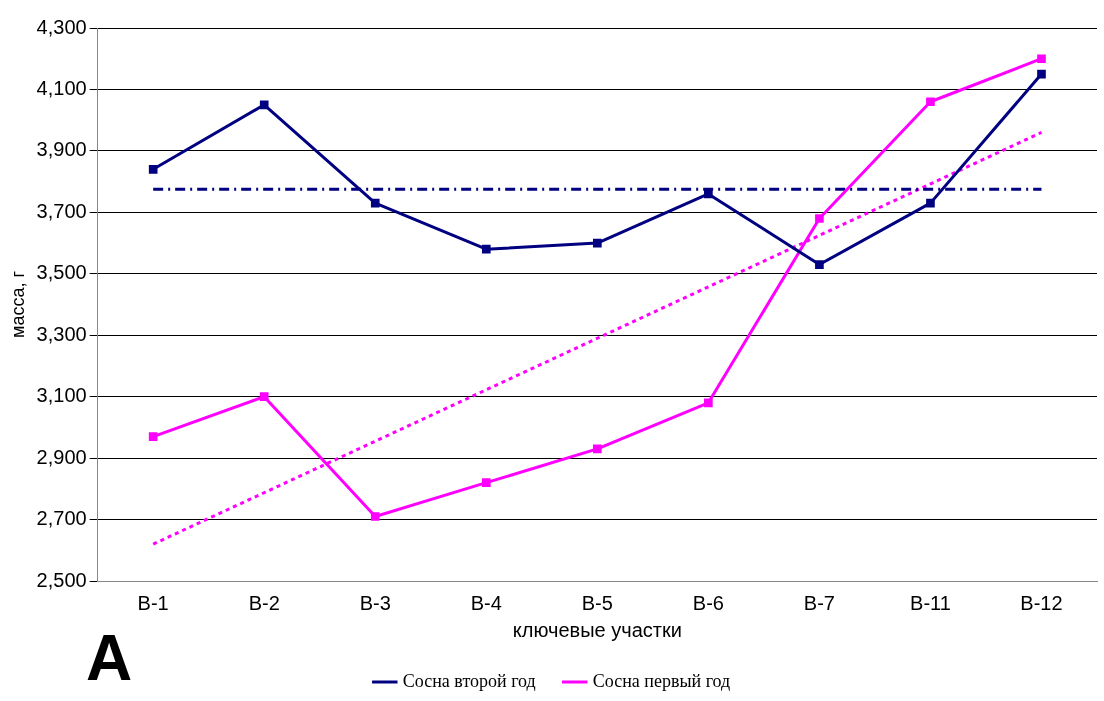  Describe the element at coordinates (708, 602) in the screenshot. I see `x-tick-label: В-6` at that location.